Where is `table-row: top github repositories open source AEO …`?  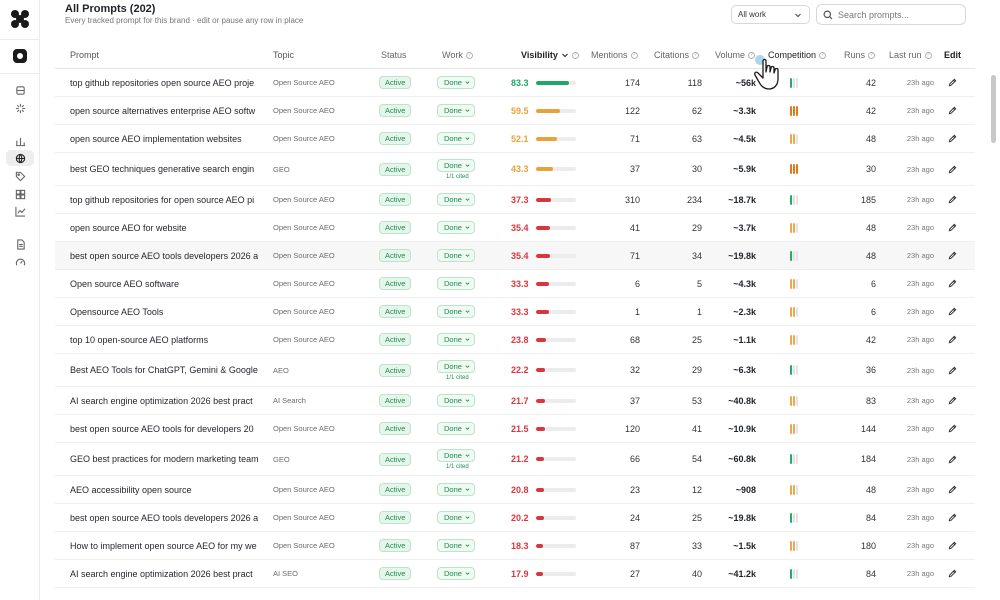
table-row: top github repositories open source AEO … is located at coordinates (515, 83).